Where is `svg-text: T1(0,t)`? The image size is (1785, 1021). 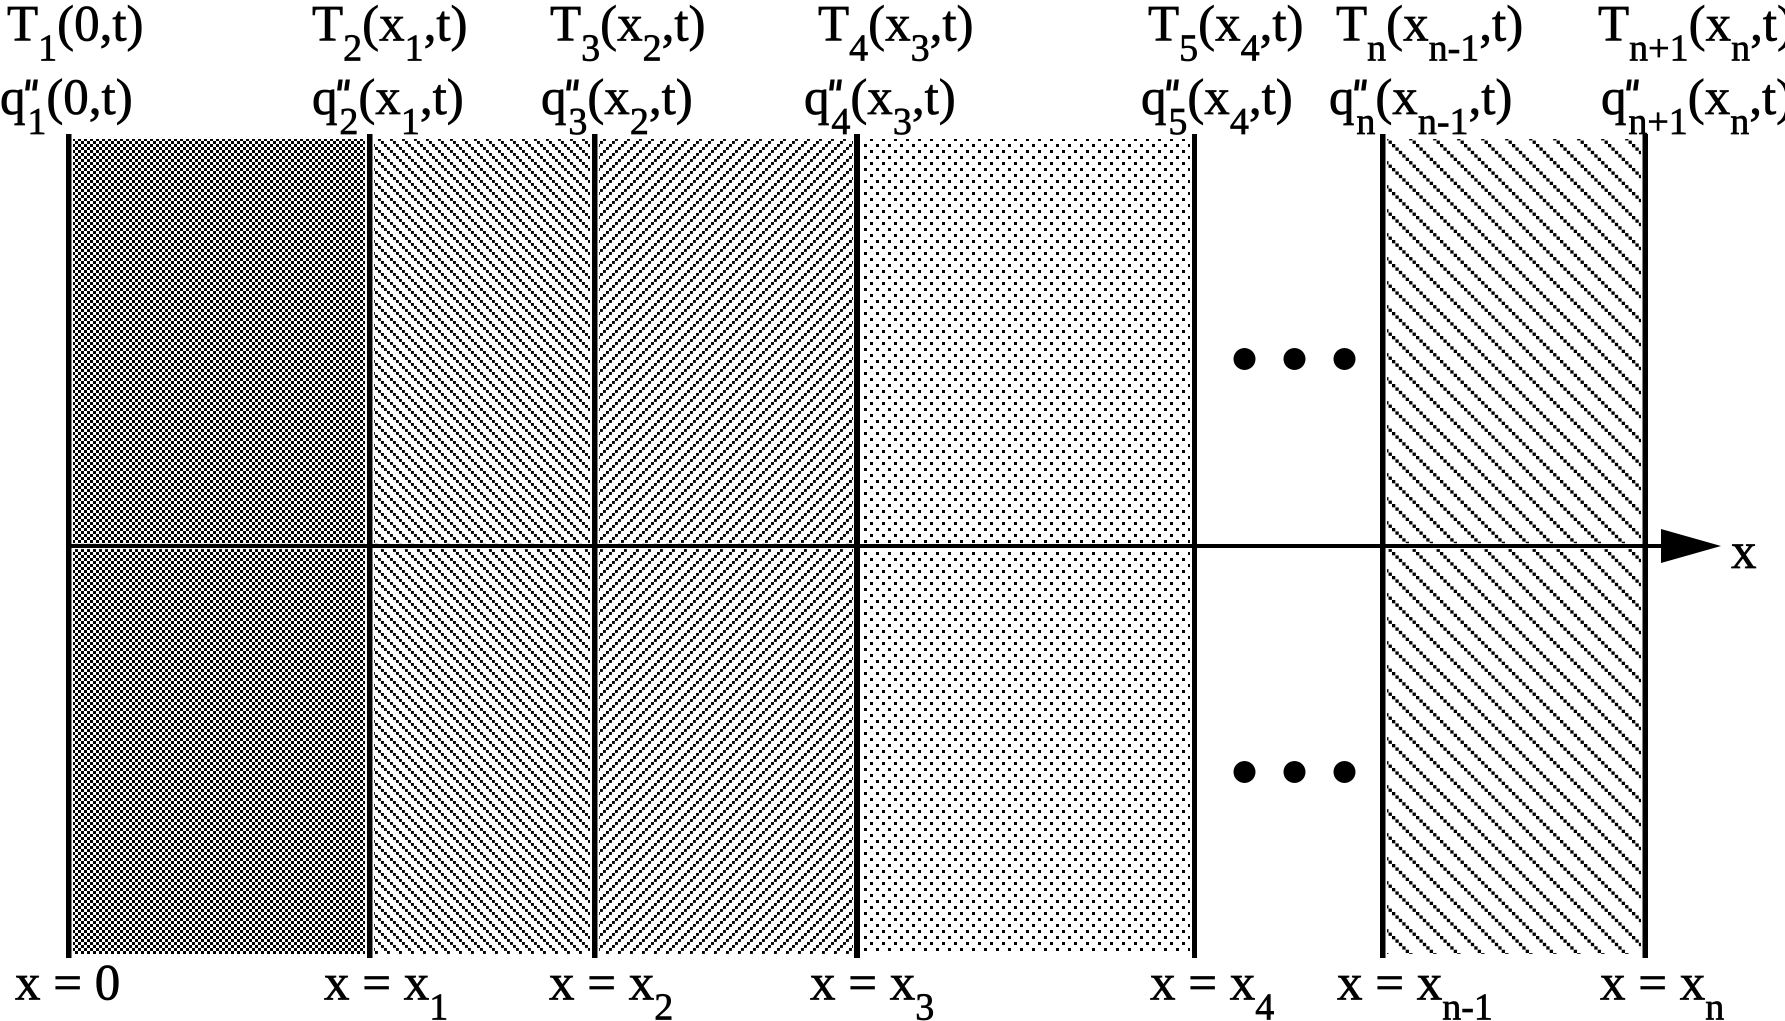 svg-text: T1(0,t) is located at coordinates (75, 35).